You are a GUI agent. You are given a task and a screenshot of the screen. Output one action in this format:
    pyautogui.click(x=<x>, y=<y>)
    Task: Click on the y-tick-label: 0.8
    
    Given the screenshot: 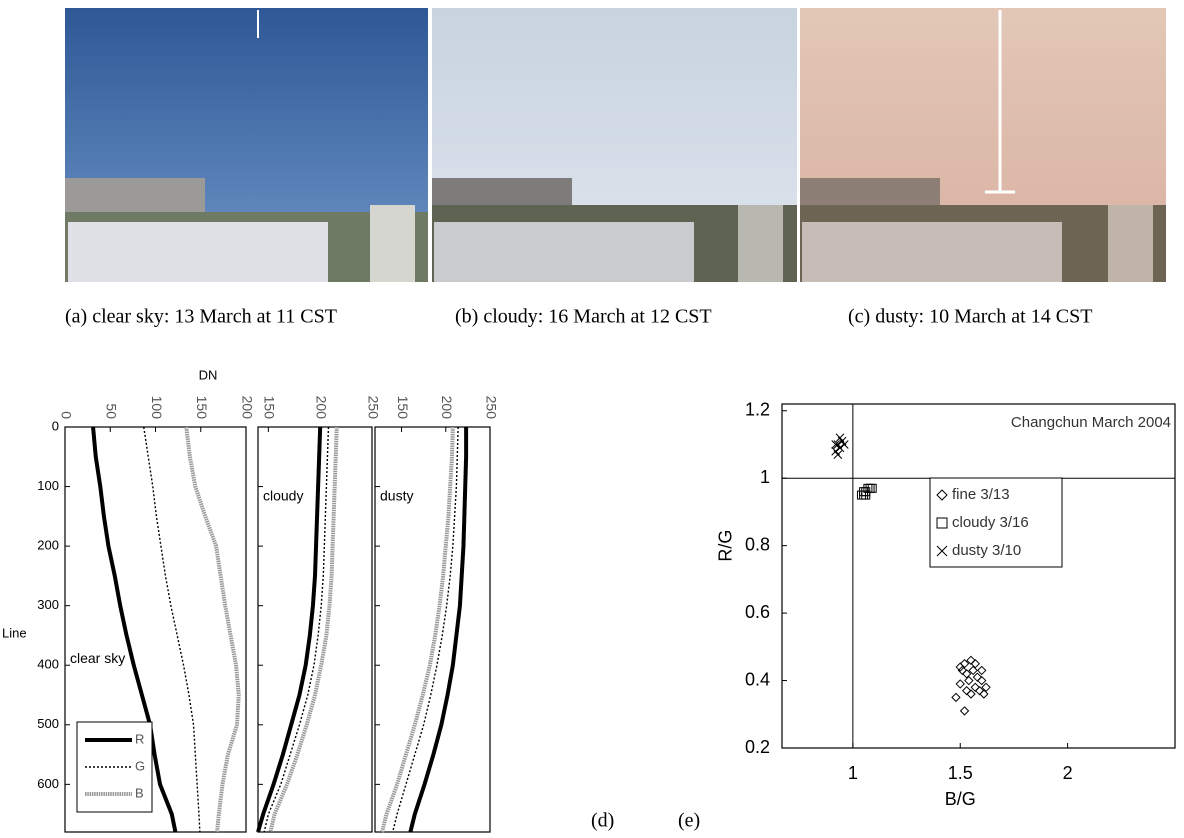 What is the action you would take?
    pyautogui.click(x=757, y=544)
    